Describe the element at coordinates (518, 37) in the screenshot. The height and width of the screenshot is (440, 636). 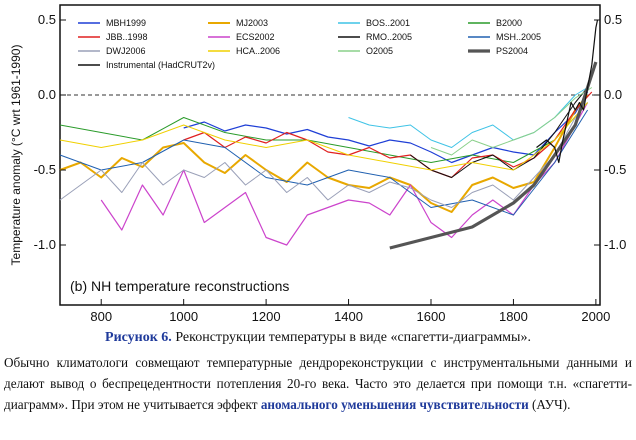
I see `legend-label-1-3: MSH..2005` at that location.